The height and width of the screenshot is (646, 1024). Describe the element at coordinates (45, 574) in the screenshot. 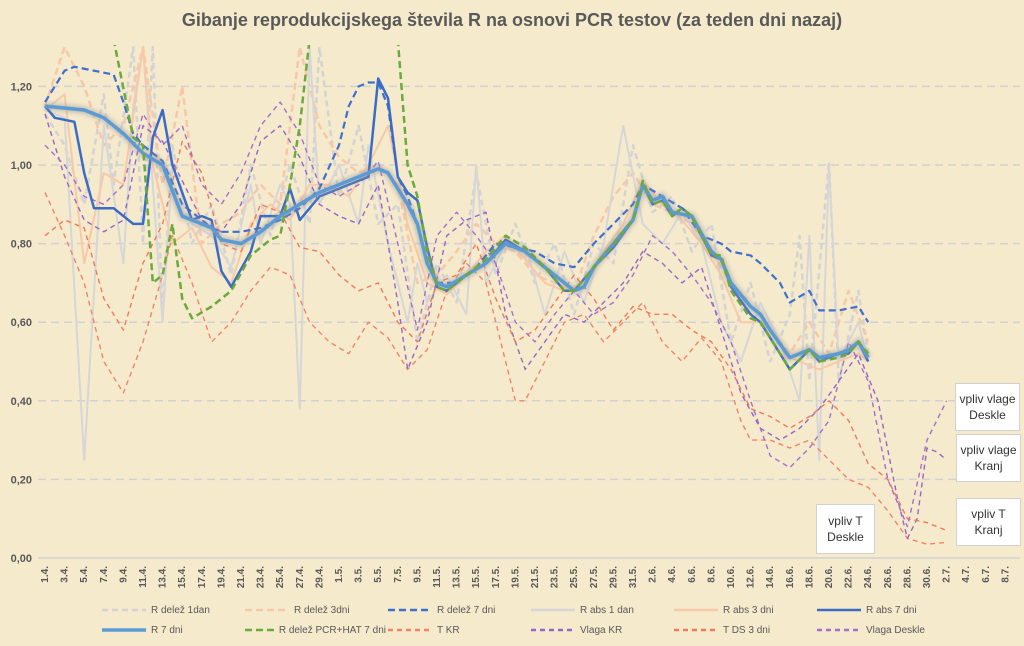

I see `x-tick-label: 1.4.` at that location.